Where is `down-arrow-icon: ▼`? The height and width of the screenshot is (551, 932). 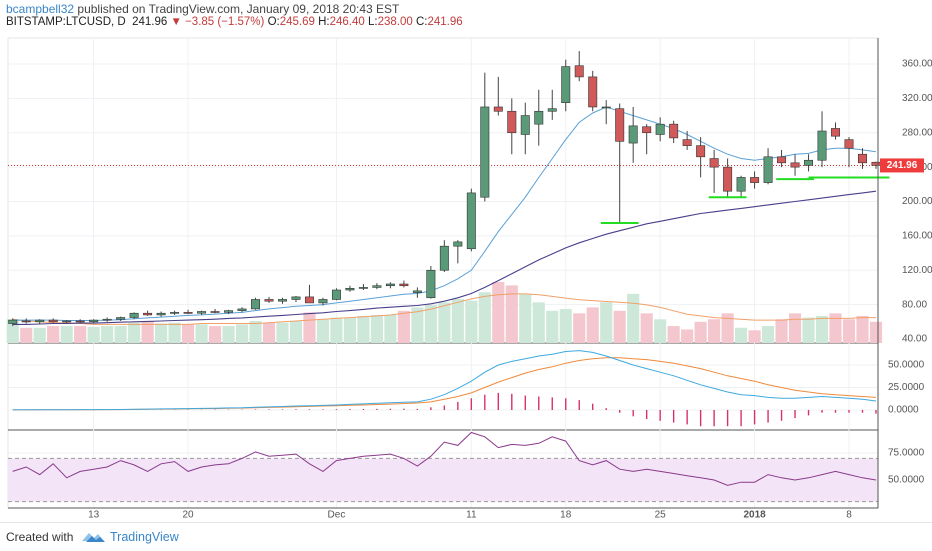 down-arrow-icon: ▼ is located at coordinates (176, 22).